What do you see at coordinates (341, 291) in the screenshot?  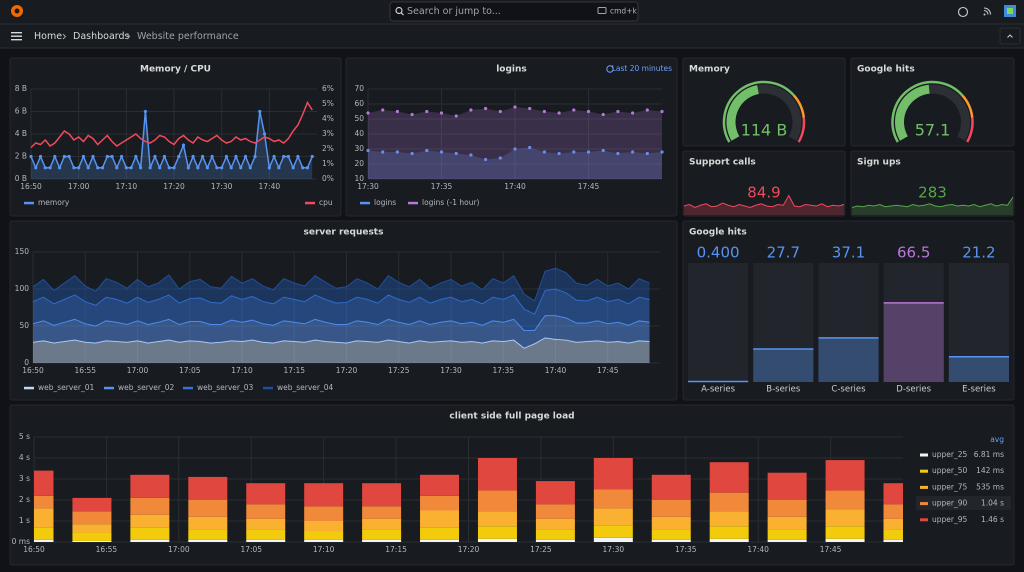 I see `area-fill` at bounding box center [341, 291].